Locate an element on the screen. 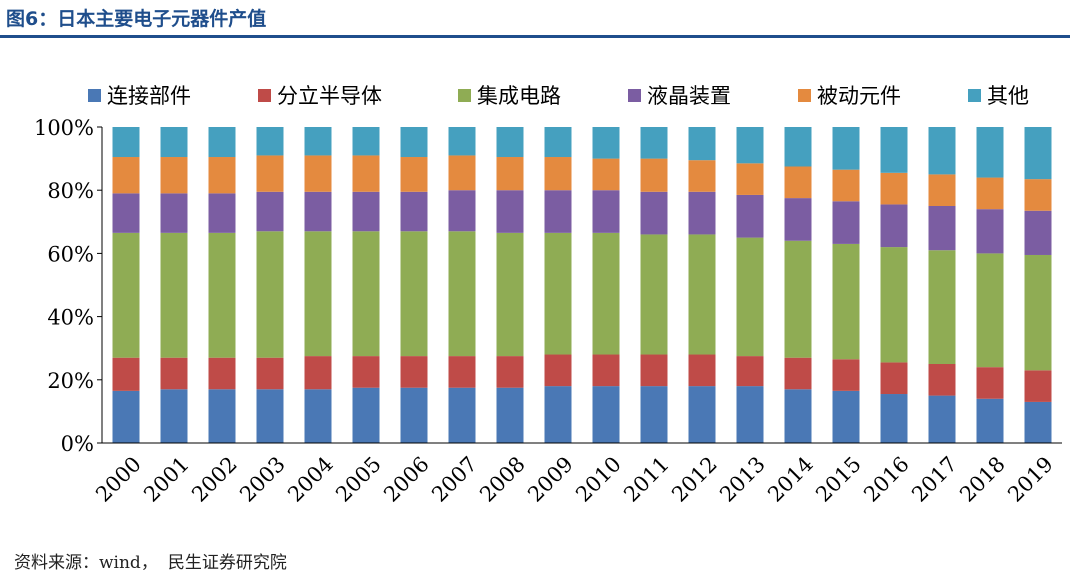 The height and width of the screenshot is (582, 1070). x-tick-label: 2002 is located at coordinates (214, 479).